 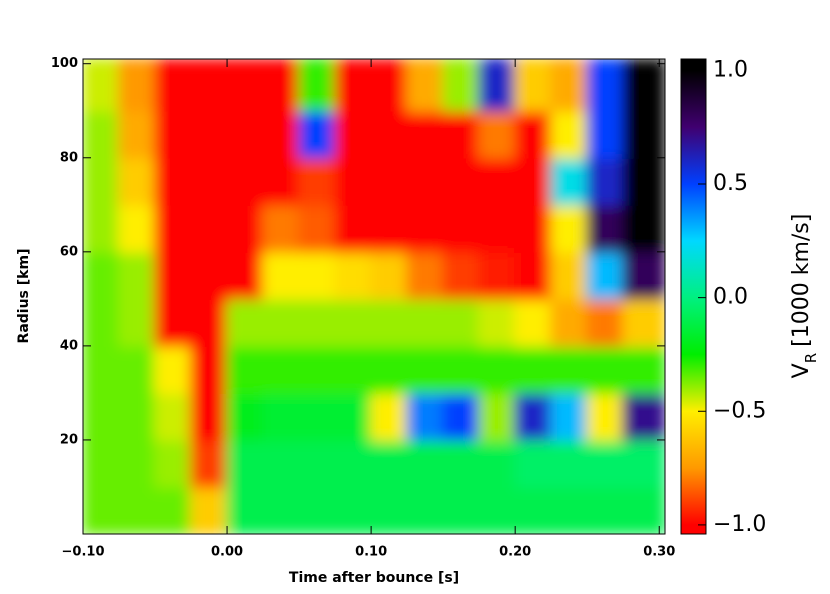 What do you see at coordinates (739, 524) in the screenshot?
I see `colorbar-tick-label: −1.0` at bounding box center [739, 524].